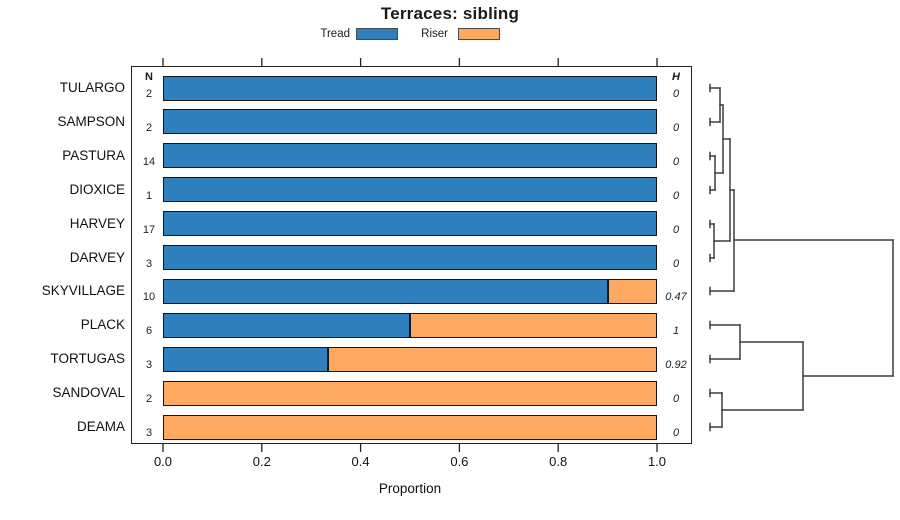 This screenshot has height=520, width=900. What do you see at coordinates (87, 359) in the screenshot?
I see `row-label-tortugas: TORTUGAS` at bounding box center [87, 359].